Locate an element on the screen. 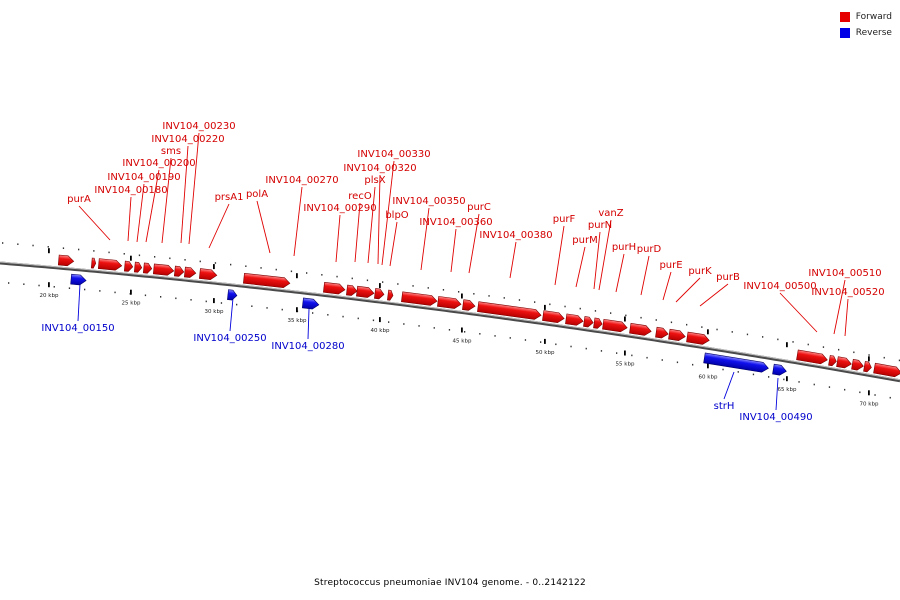 Image resolution: width=900 pixels, height=600 pixels. forward-gene-label: prsA1 is located at coordinates (229, 197).